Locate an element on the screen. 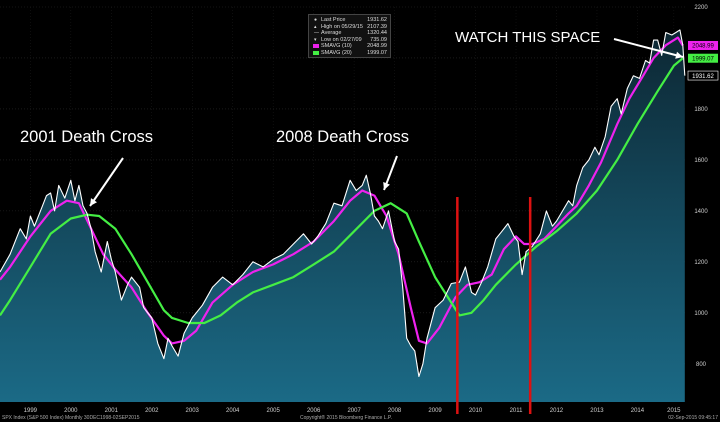 This screenshot has width=720, height=422. legend-last-price: ● Last Price 1931.62 is located at coordinates (349, 20).